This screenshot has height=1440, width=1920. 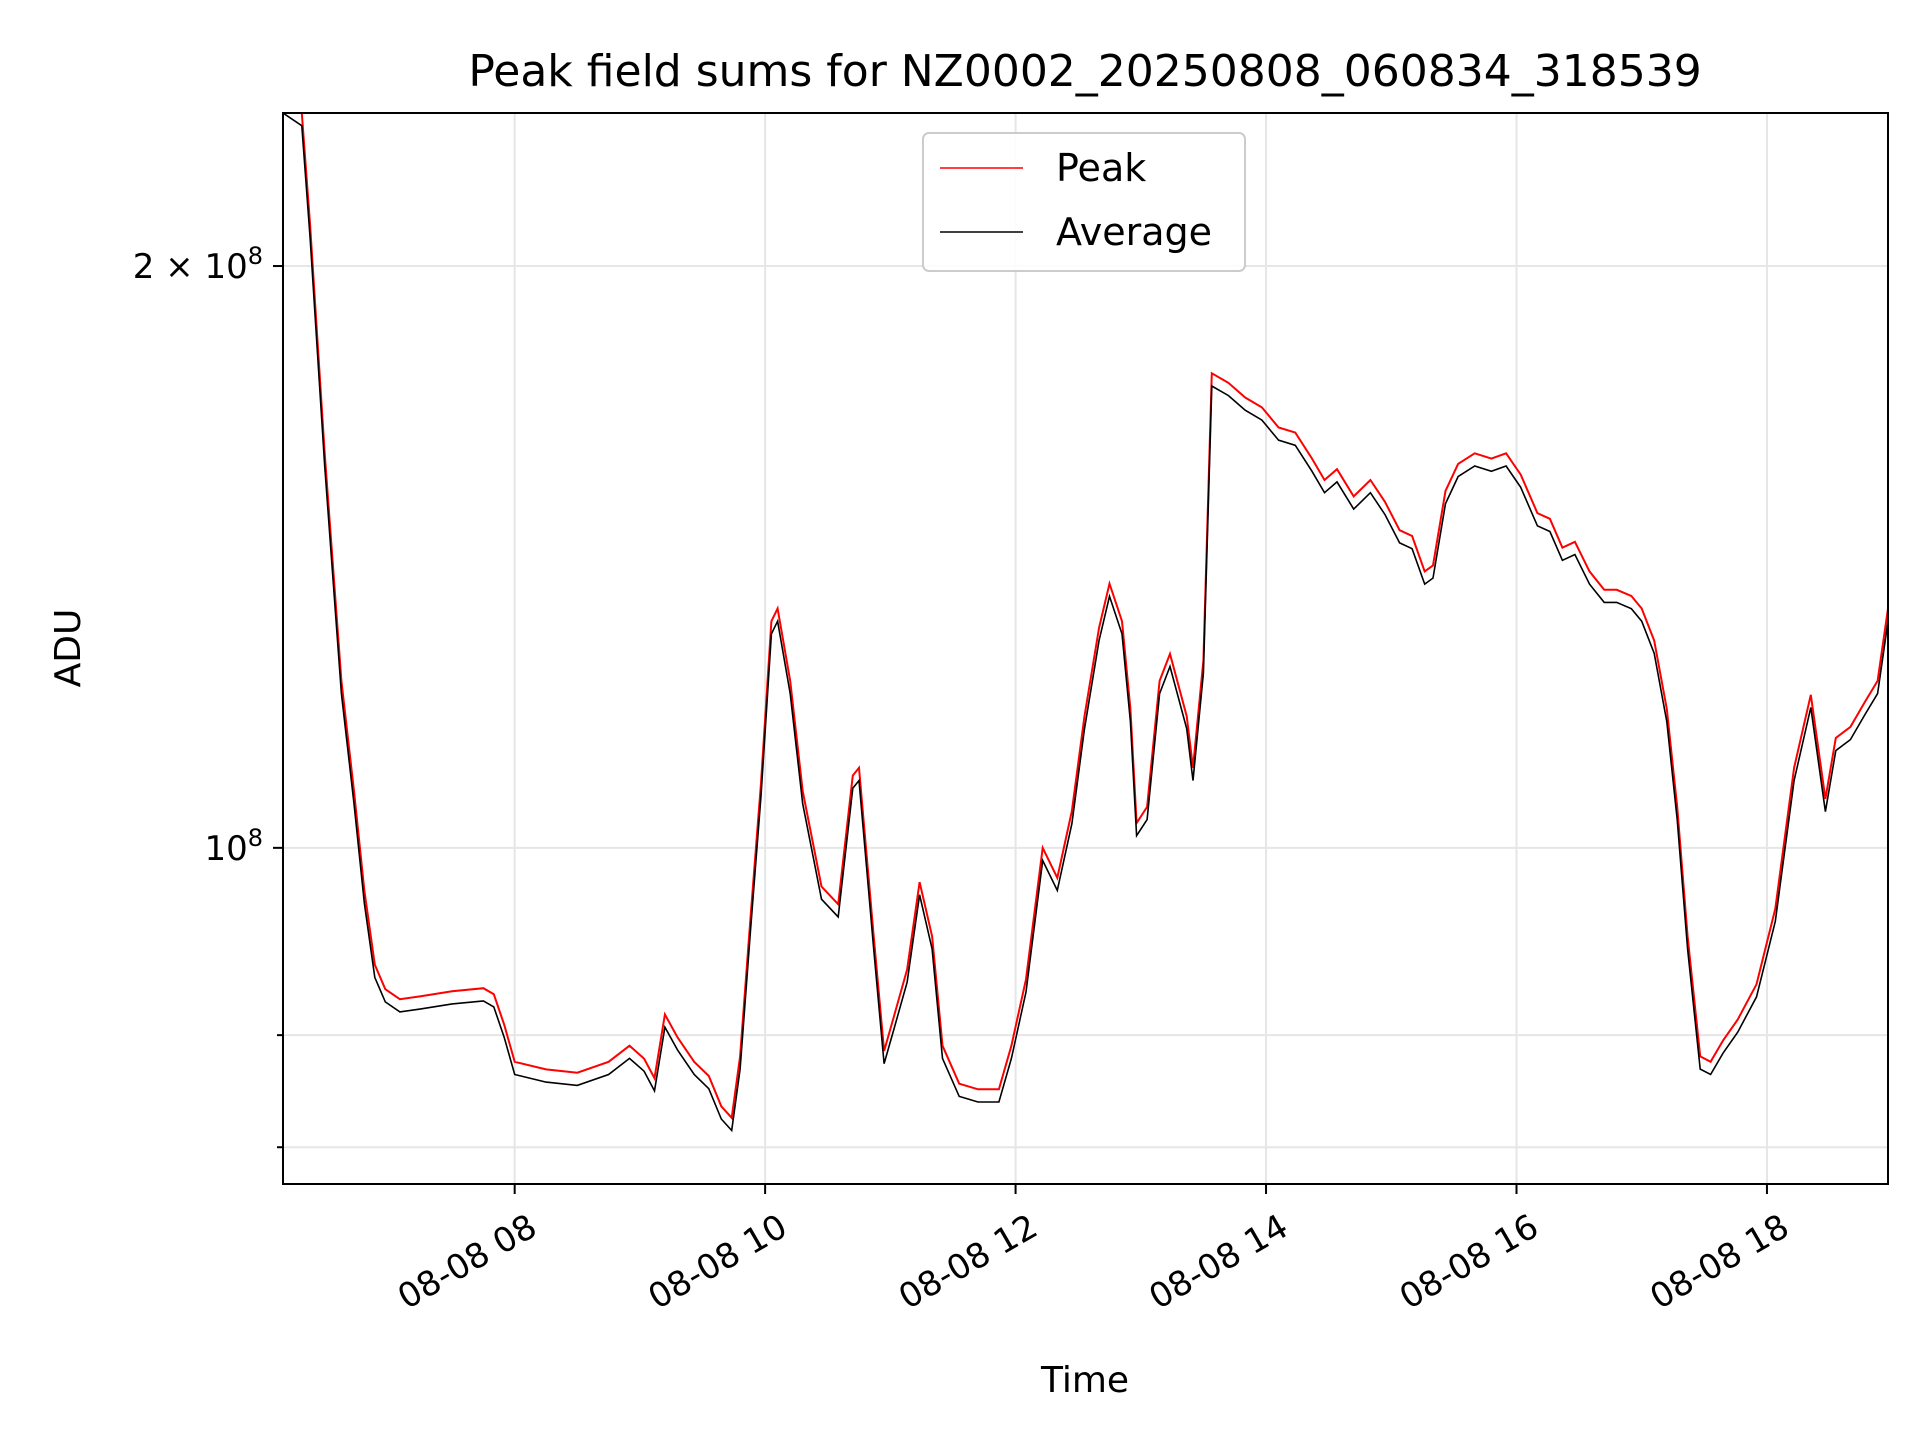 What do you see at coordinates (1084, 202) in the screenshot?
I see `legend: Peak Average` at bounding box center [1084, 202].